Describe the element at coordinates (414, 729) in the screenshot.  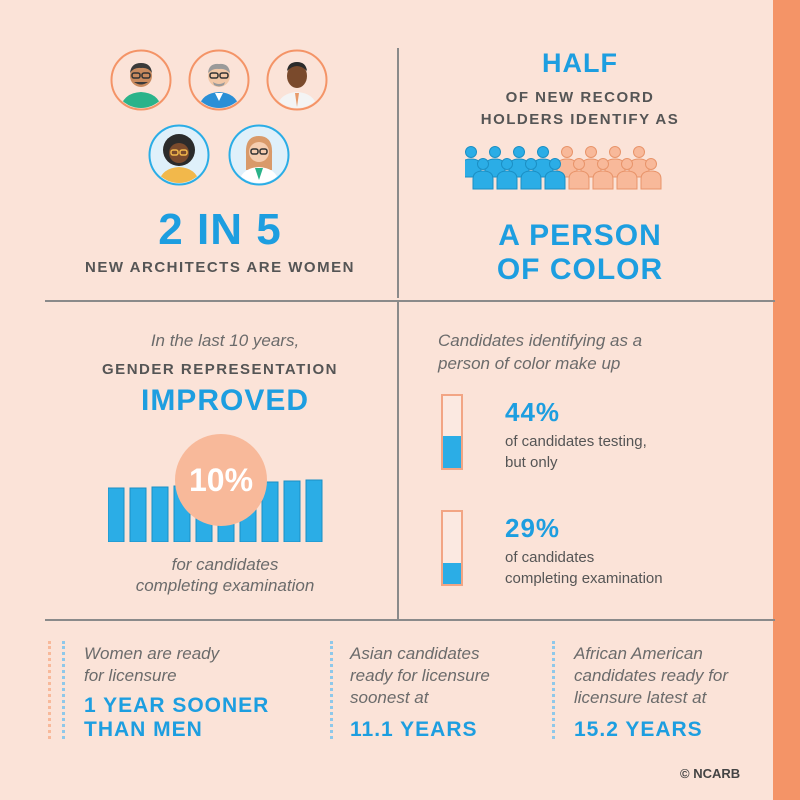
I see `asian-ready-stat: 11.1 YEARS` at that location.